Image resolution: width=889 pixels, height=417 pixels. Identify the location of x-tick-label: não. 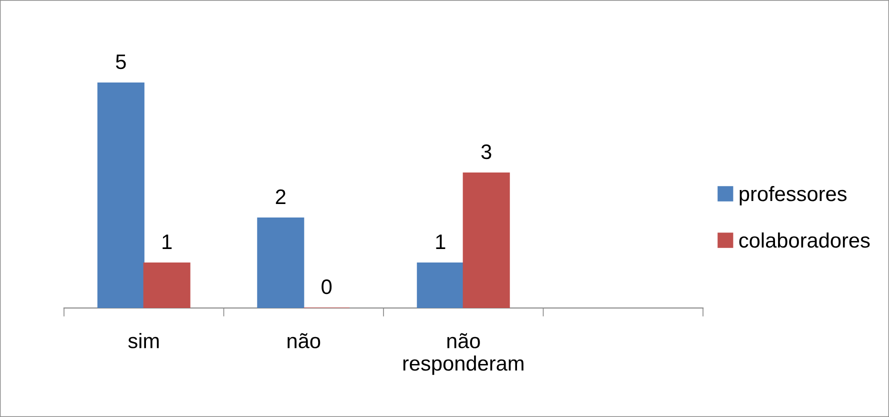
(304, 340).